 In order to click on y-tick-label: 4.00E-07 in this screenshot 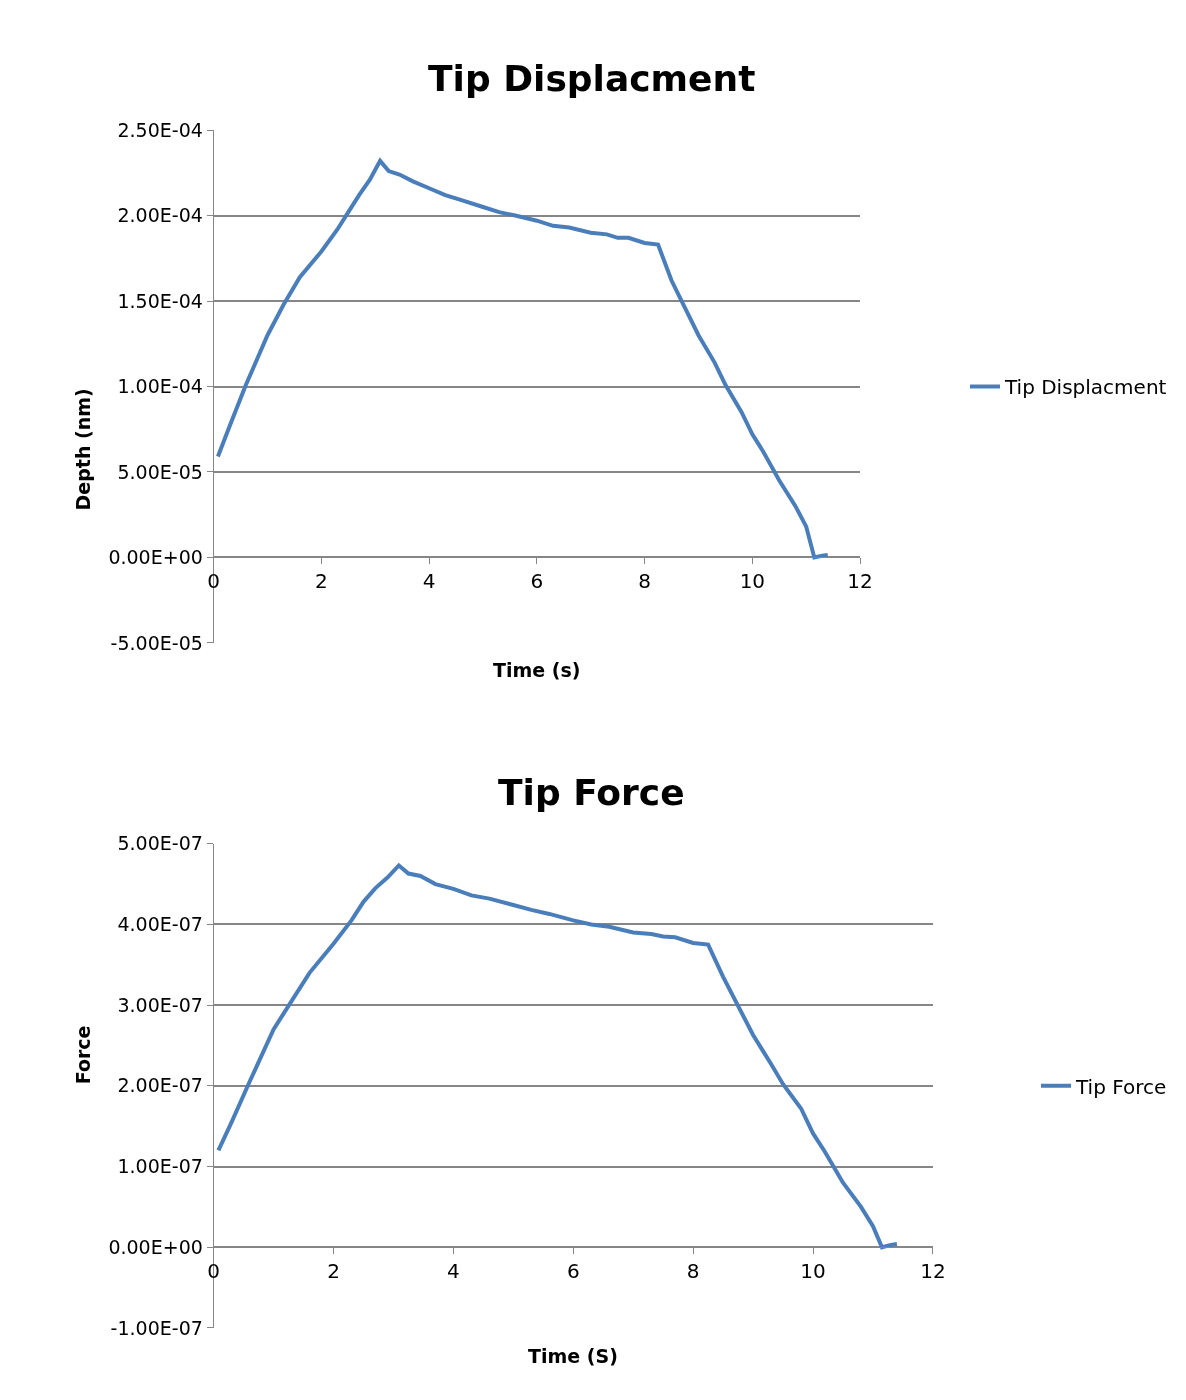, I will do `click(160, 924)`.